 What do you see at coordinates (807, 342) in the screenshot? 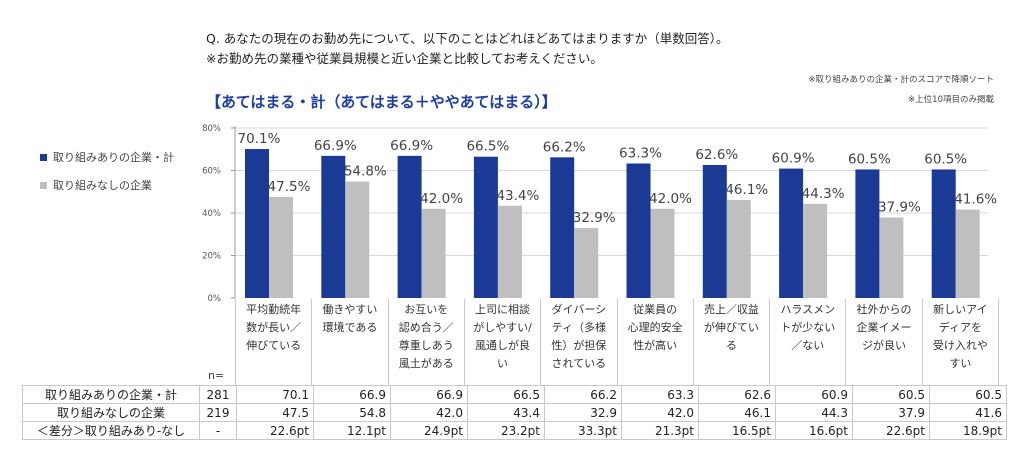
I see `category-label: ハラスメン トが少ない ／ない` at bounding box center [807, 342].